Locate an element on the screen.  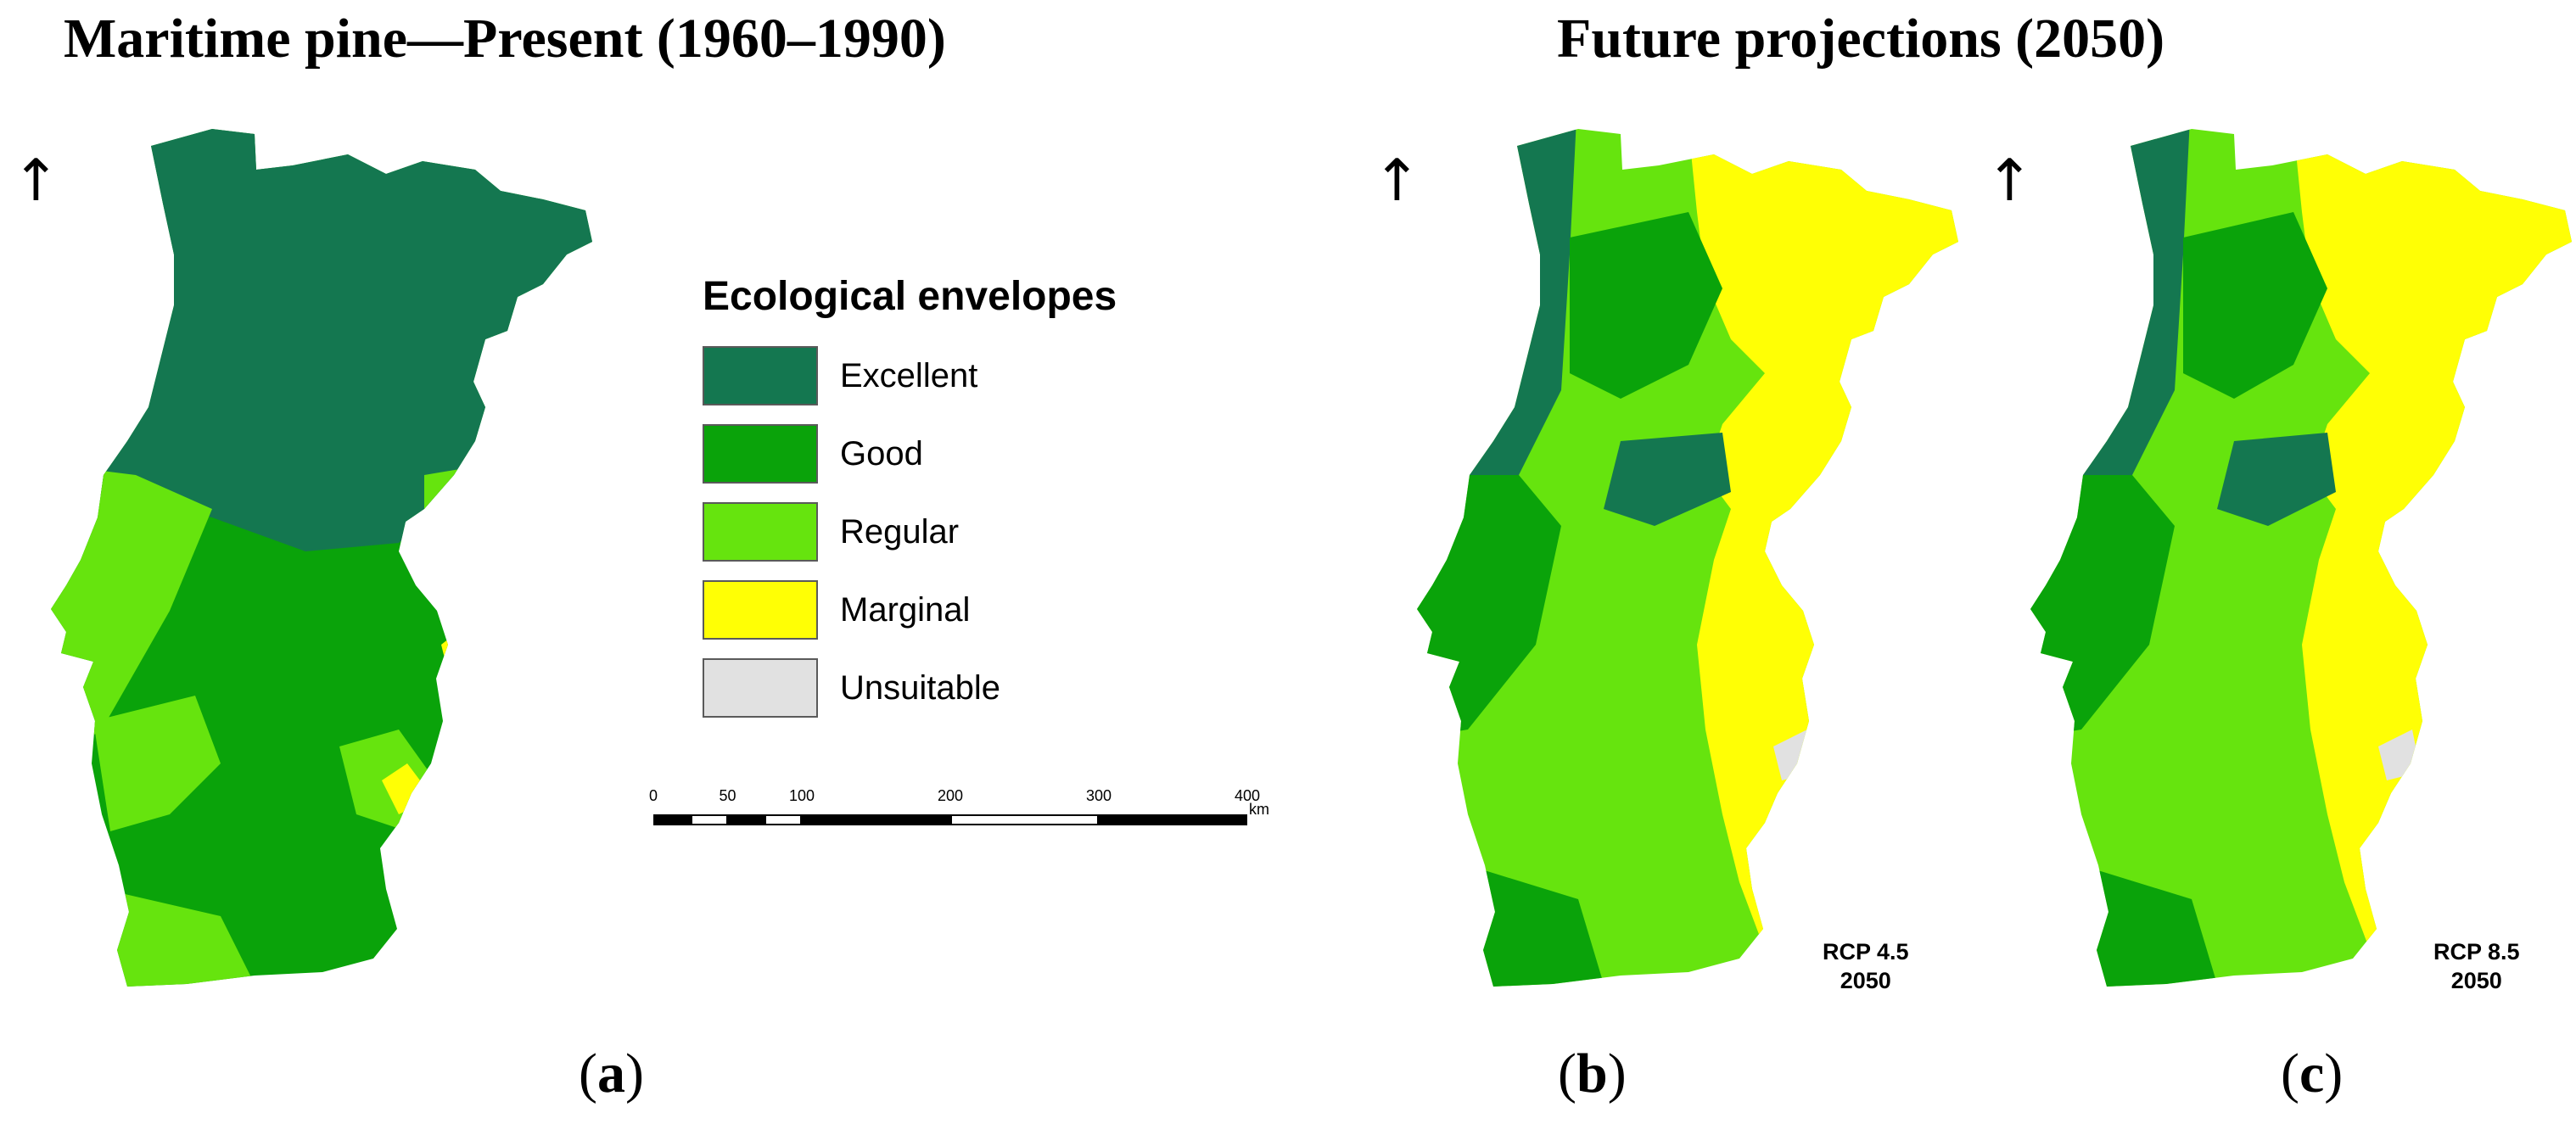
legend-item-regular: Regular is located at coordinates (910, 532).